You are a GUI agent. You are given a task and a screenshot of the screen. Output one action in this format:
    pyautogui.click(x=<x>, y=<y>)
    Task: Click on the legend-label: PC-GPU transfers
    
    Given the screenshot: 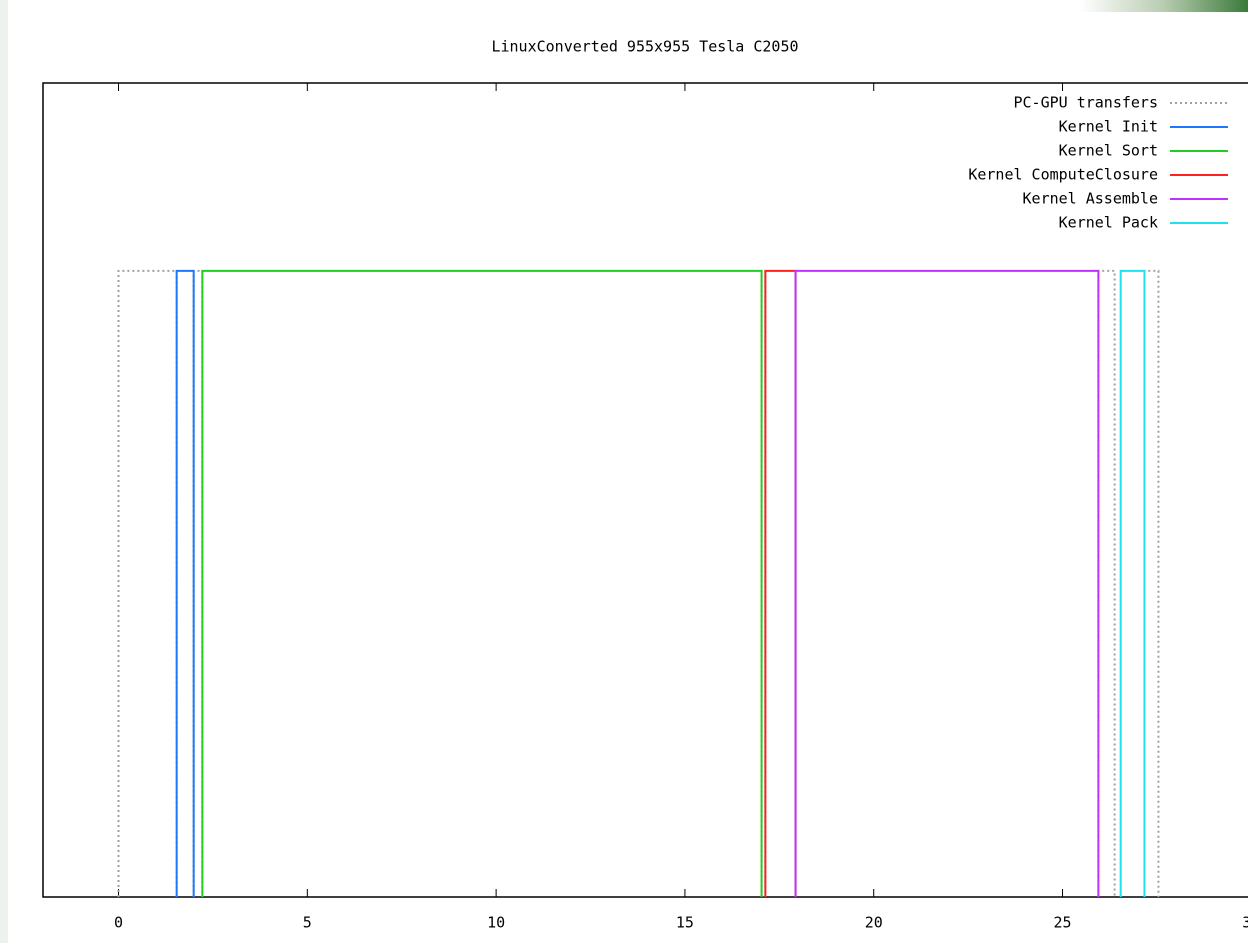 What is the action you would take?
    pyautogui.click(x=1086, y=103)
    